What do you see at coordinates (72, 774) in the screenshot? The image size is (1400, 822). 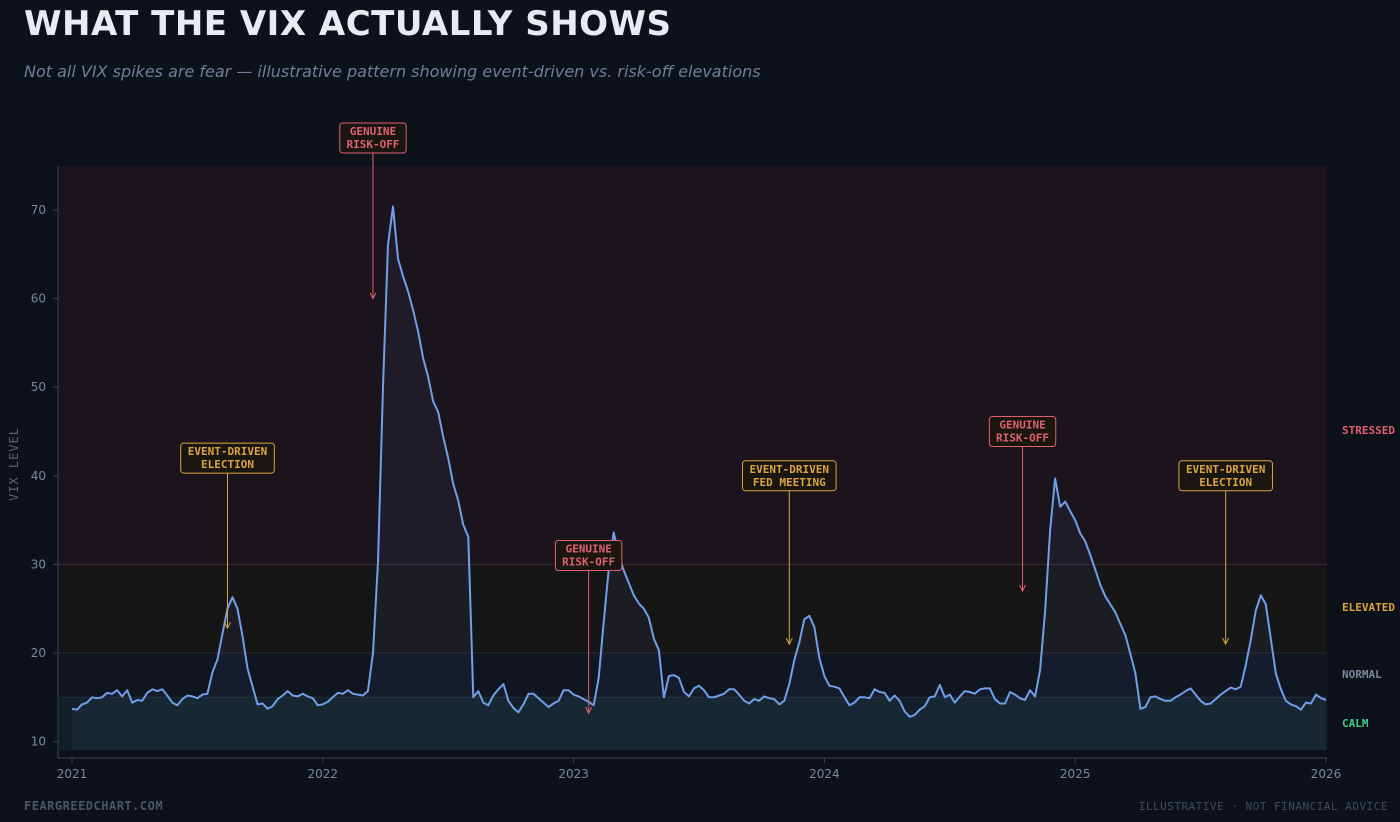 I see `x-tick-label-2021: 2021` at bounding box center [72, 774].